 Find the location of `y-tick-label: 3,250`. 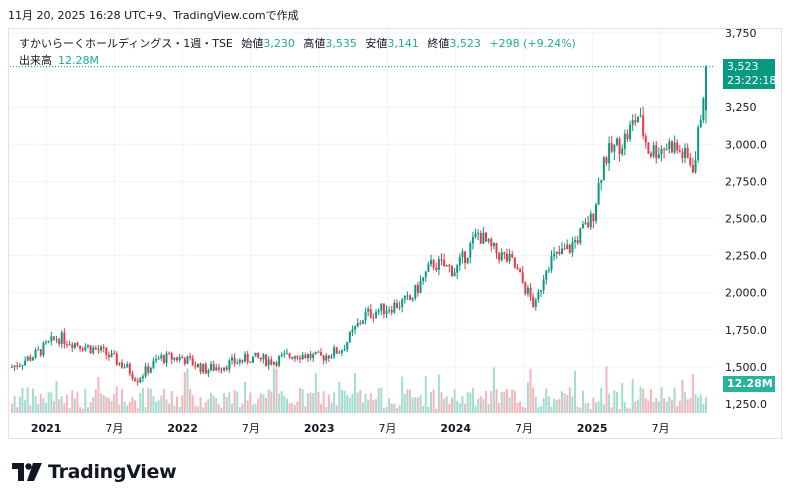

y-tick-label: 3,250 is located at coordinates (741, 107).